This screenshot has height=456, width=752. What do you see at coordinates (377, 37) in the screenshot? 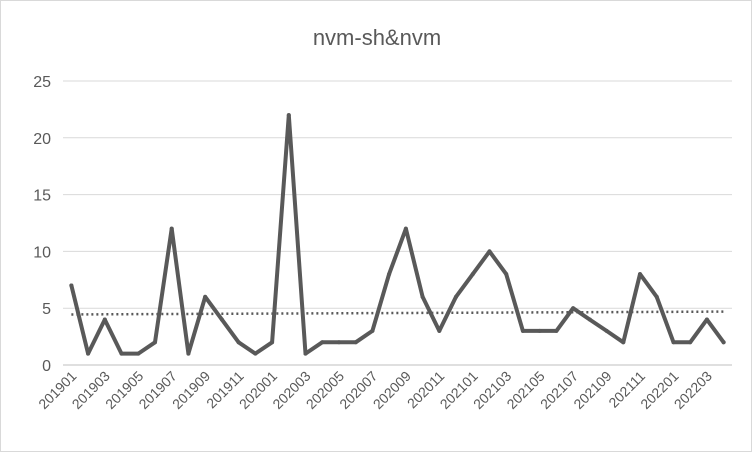
I see `chart-title: nvm-sh&nvm` at bounding box center [377, 37].